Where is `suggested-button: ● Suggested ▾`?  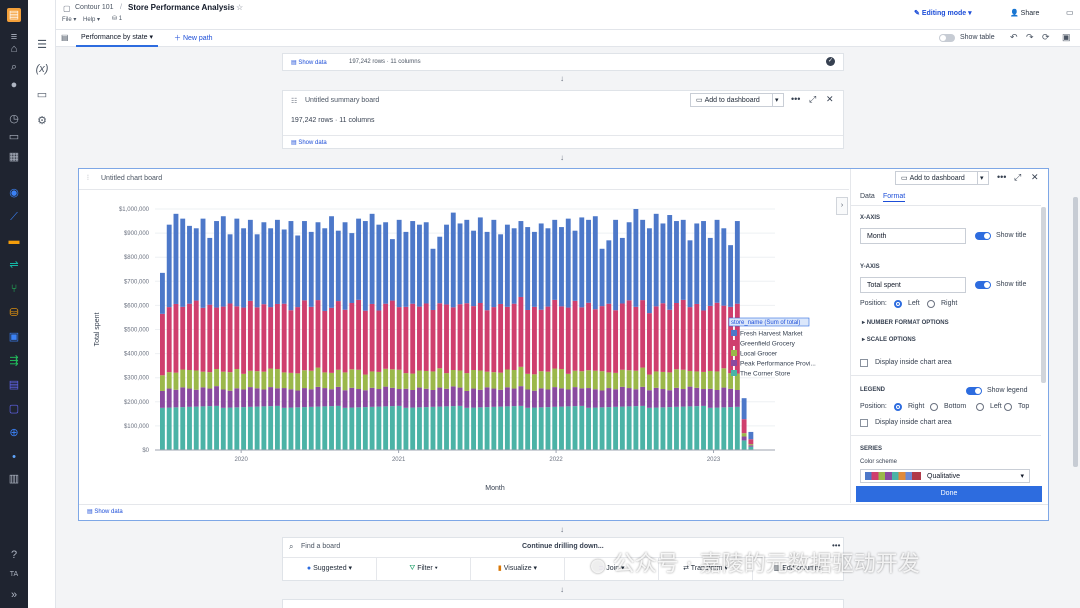
suggested-button: ● Suggested ▾ is located at coordinates (330, 569).